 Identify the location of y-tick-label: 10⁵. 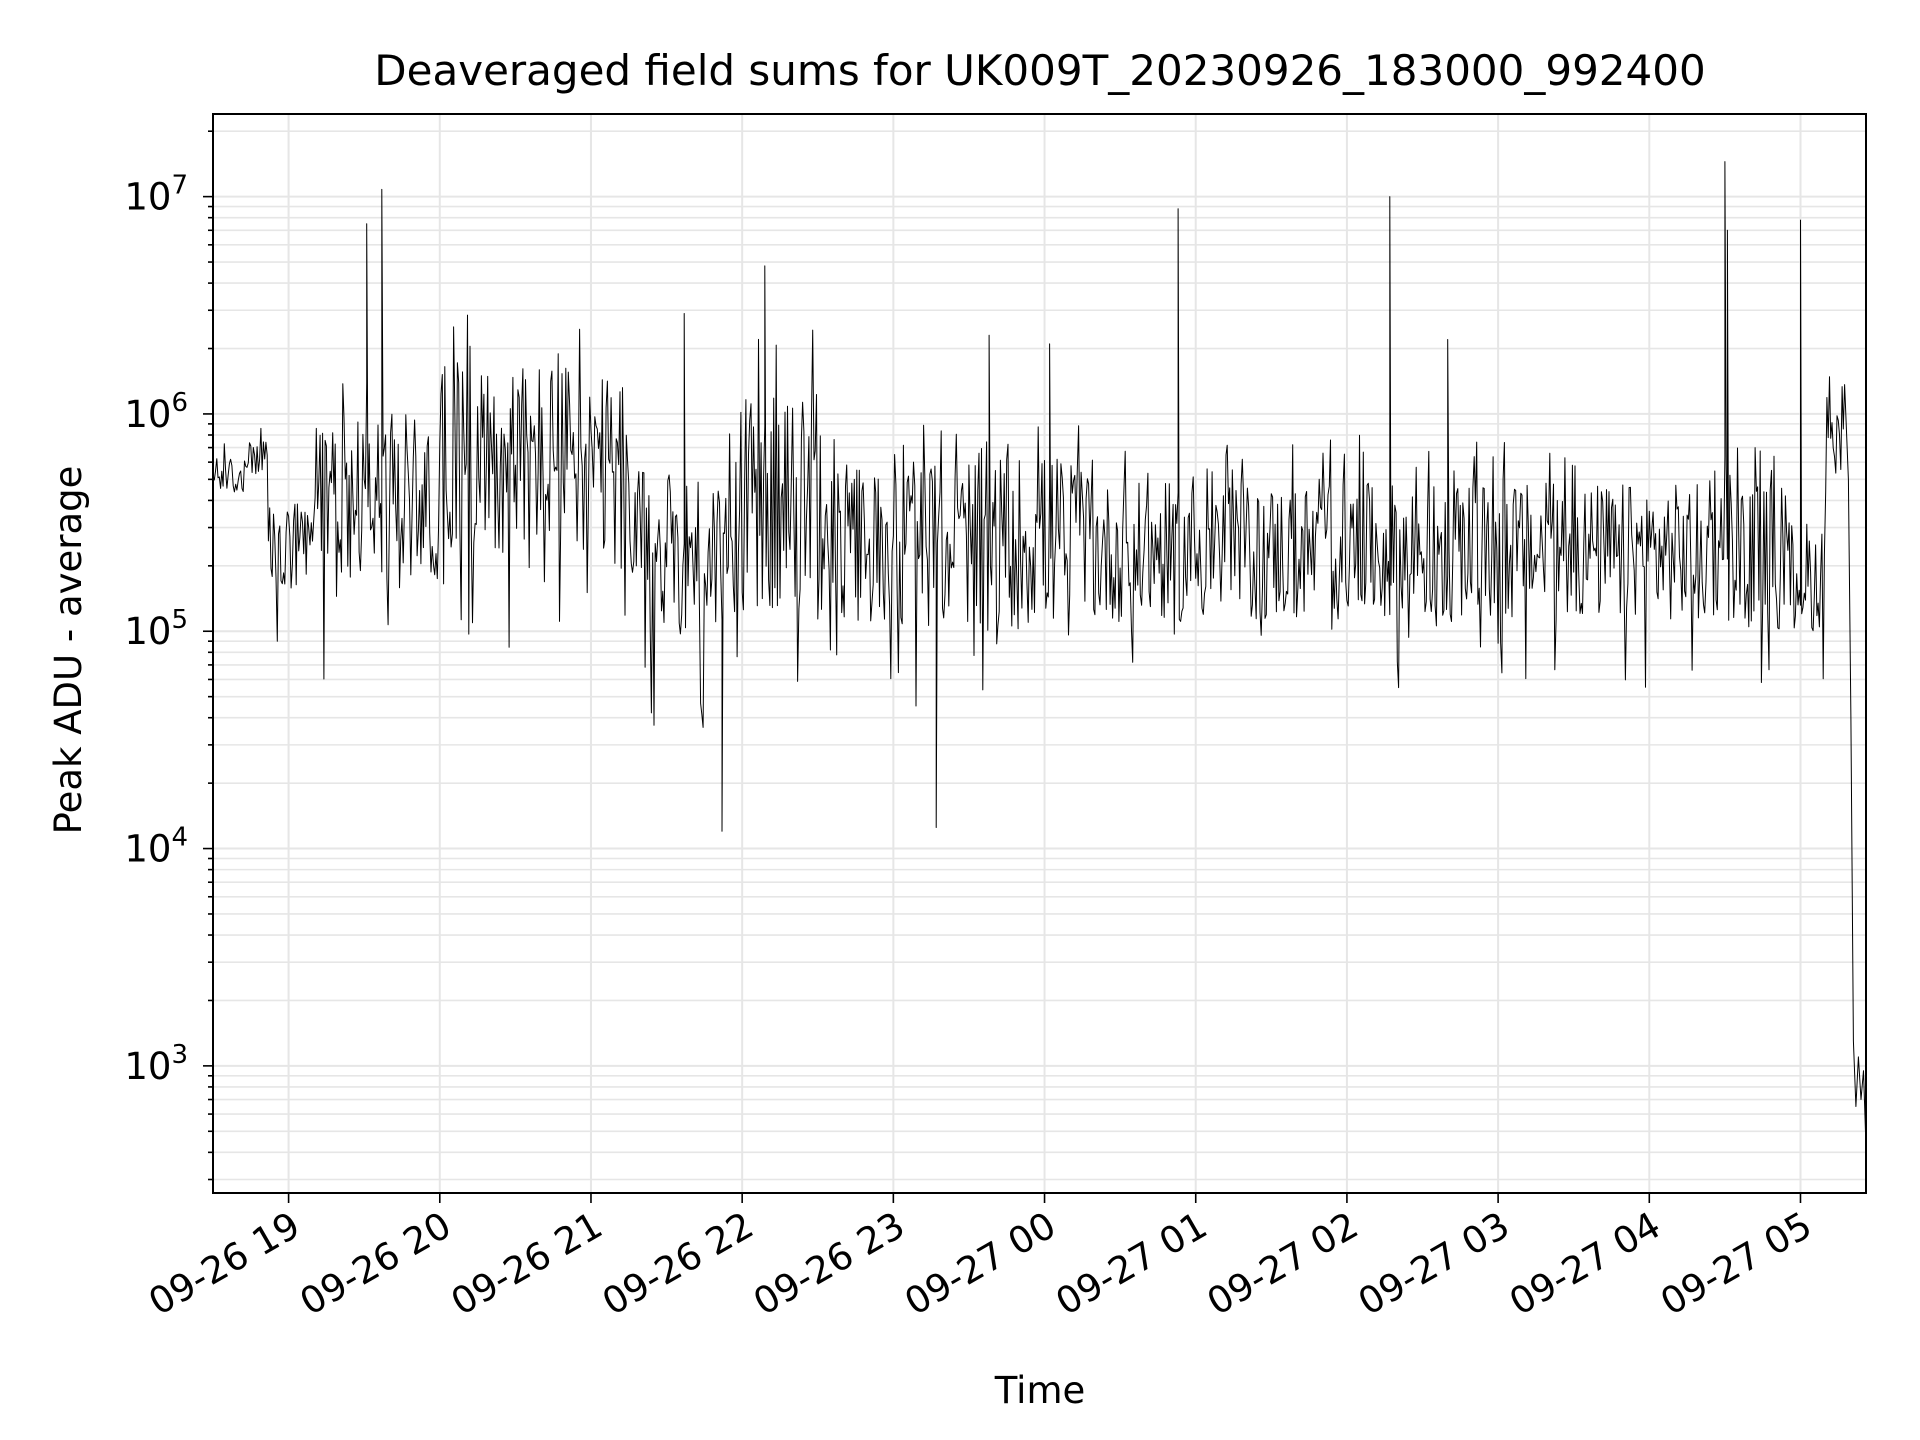
(156, 629).